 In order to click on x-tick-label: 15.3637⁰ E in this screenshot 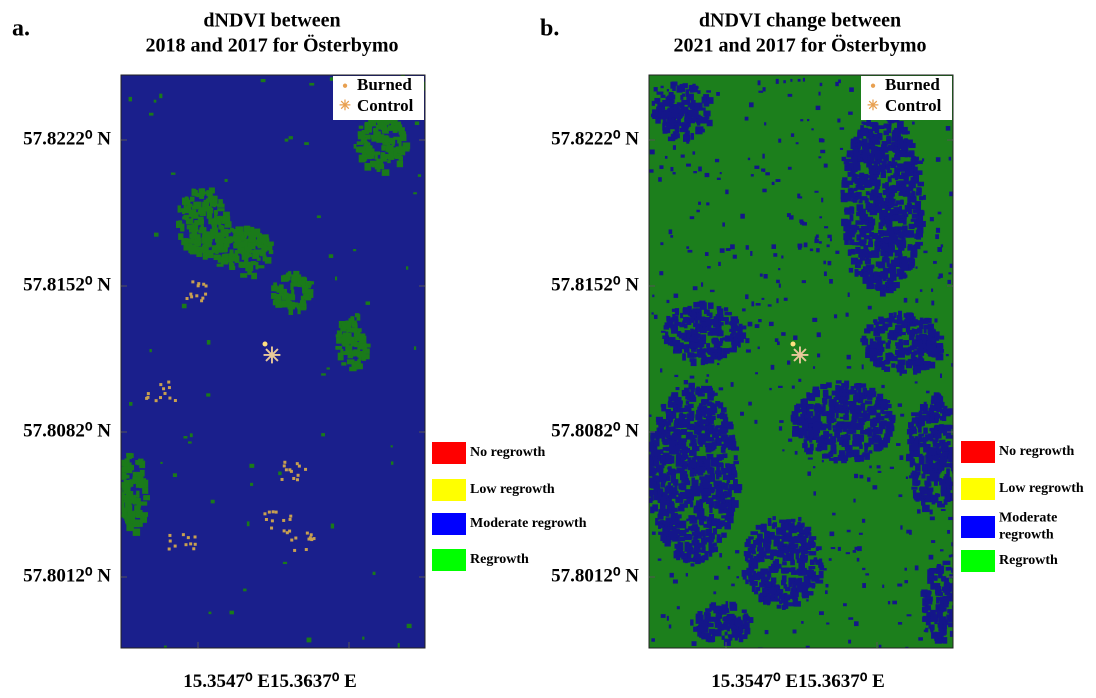, I will do `click(313, 681)`.